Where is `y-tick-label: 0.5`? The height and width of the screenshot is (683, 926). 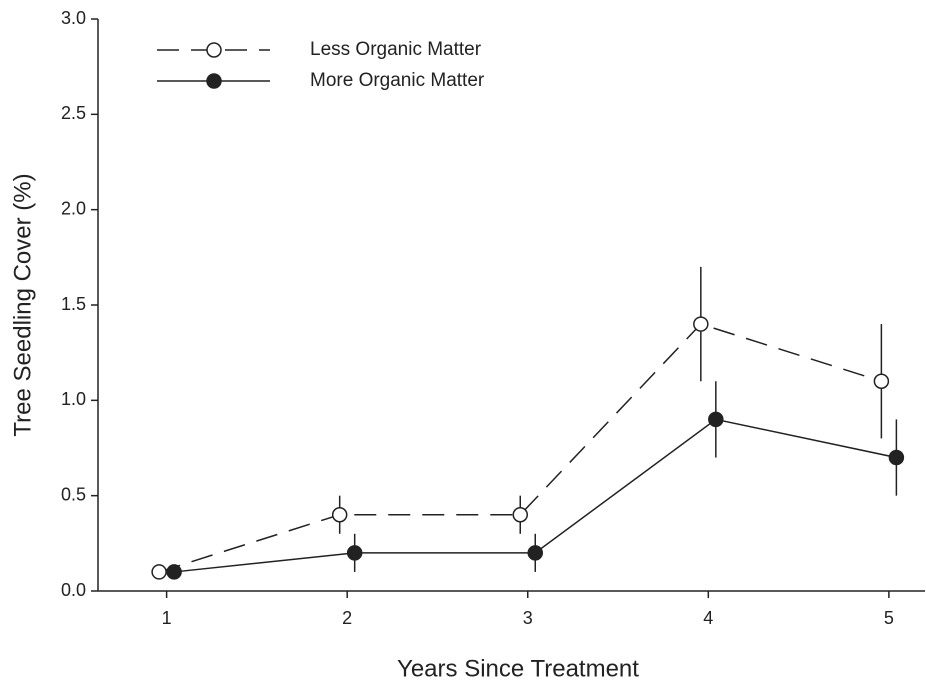
y-tick-label: 0.5 is located at coordinates (73, 494).